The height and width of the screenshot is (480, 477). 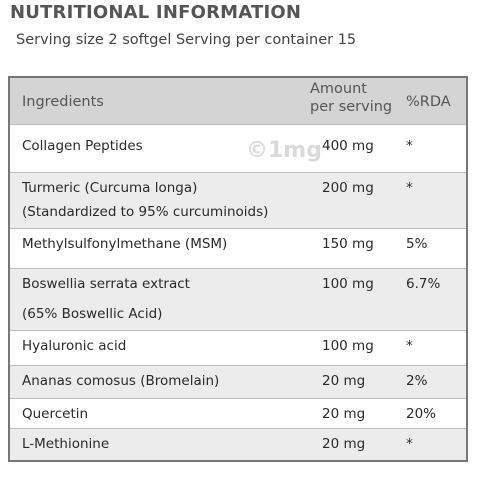 What do you see at coordinates (125, 244) in the screenshot?
I see `ingredient: Methylsulfonylmethane (MSM)` at bounding box center [125, 244].